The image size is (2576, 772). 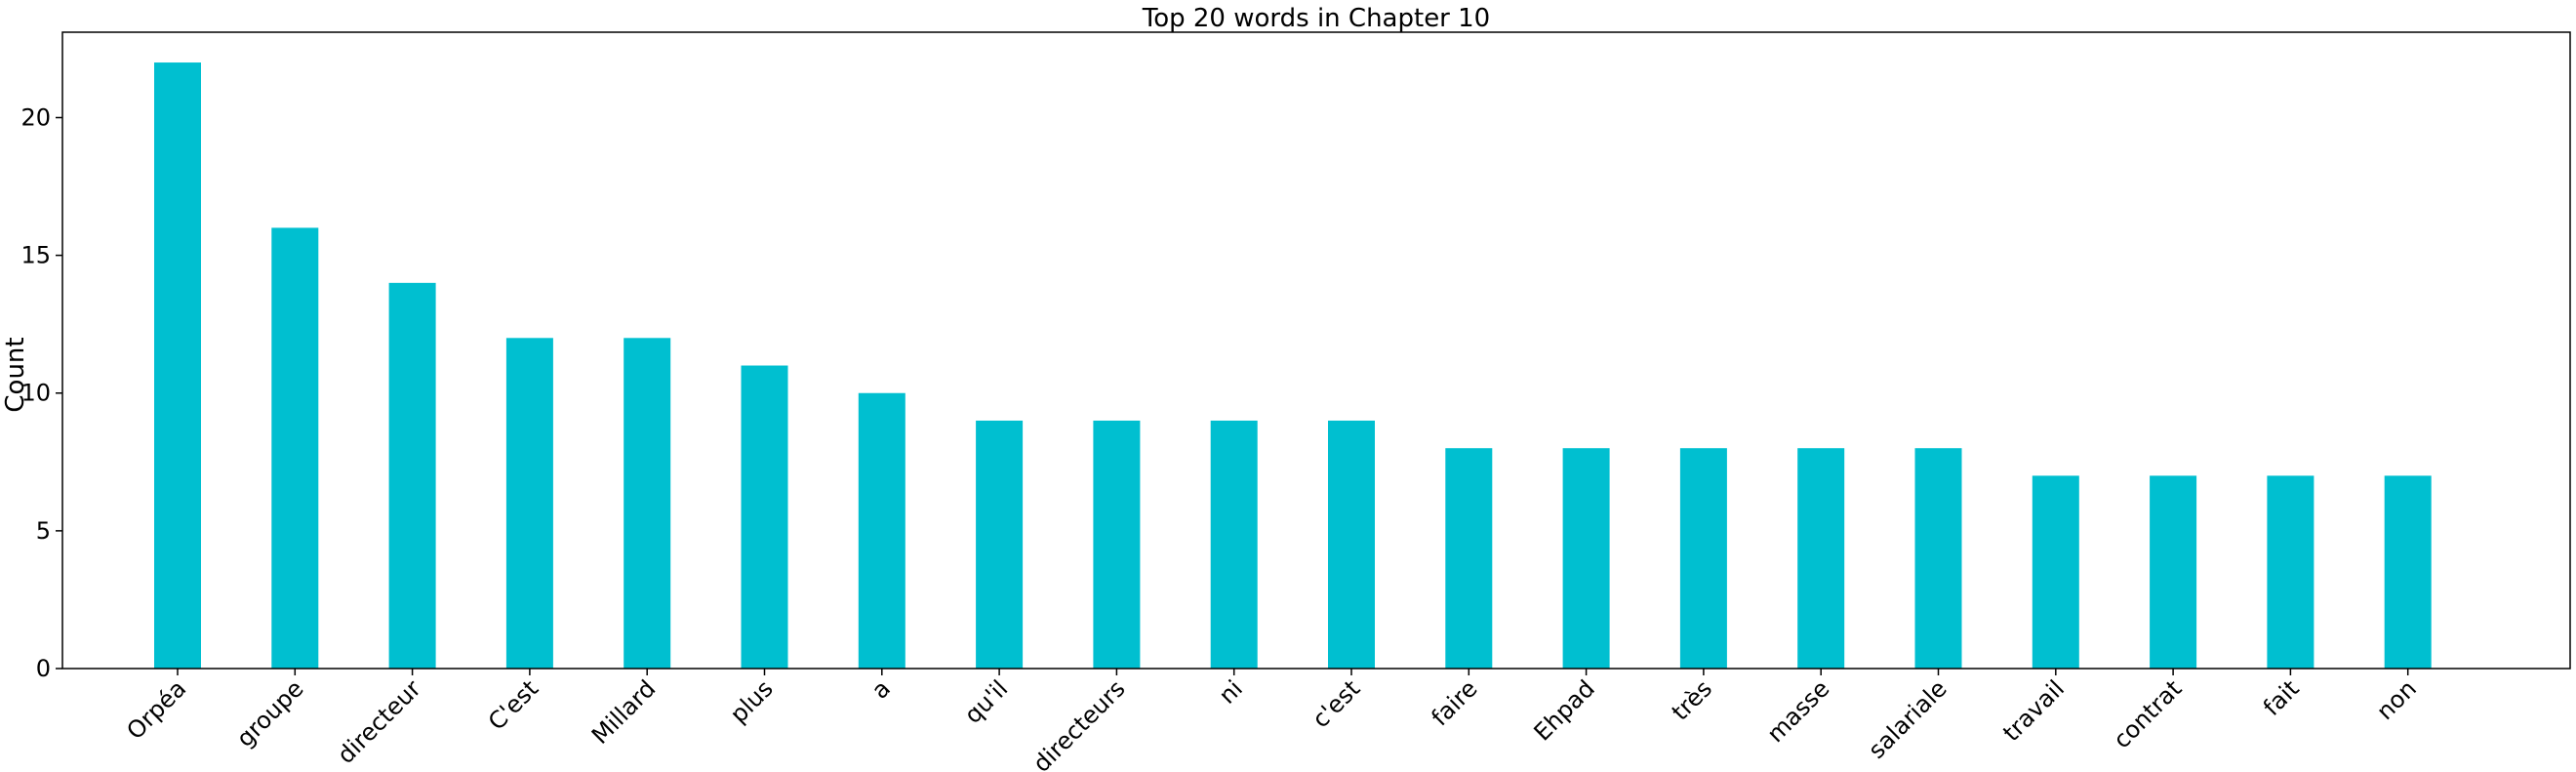 I want to click on y-tick-label: 20, so click(x=35, y=117).